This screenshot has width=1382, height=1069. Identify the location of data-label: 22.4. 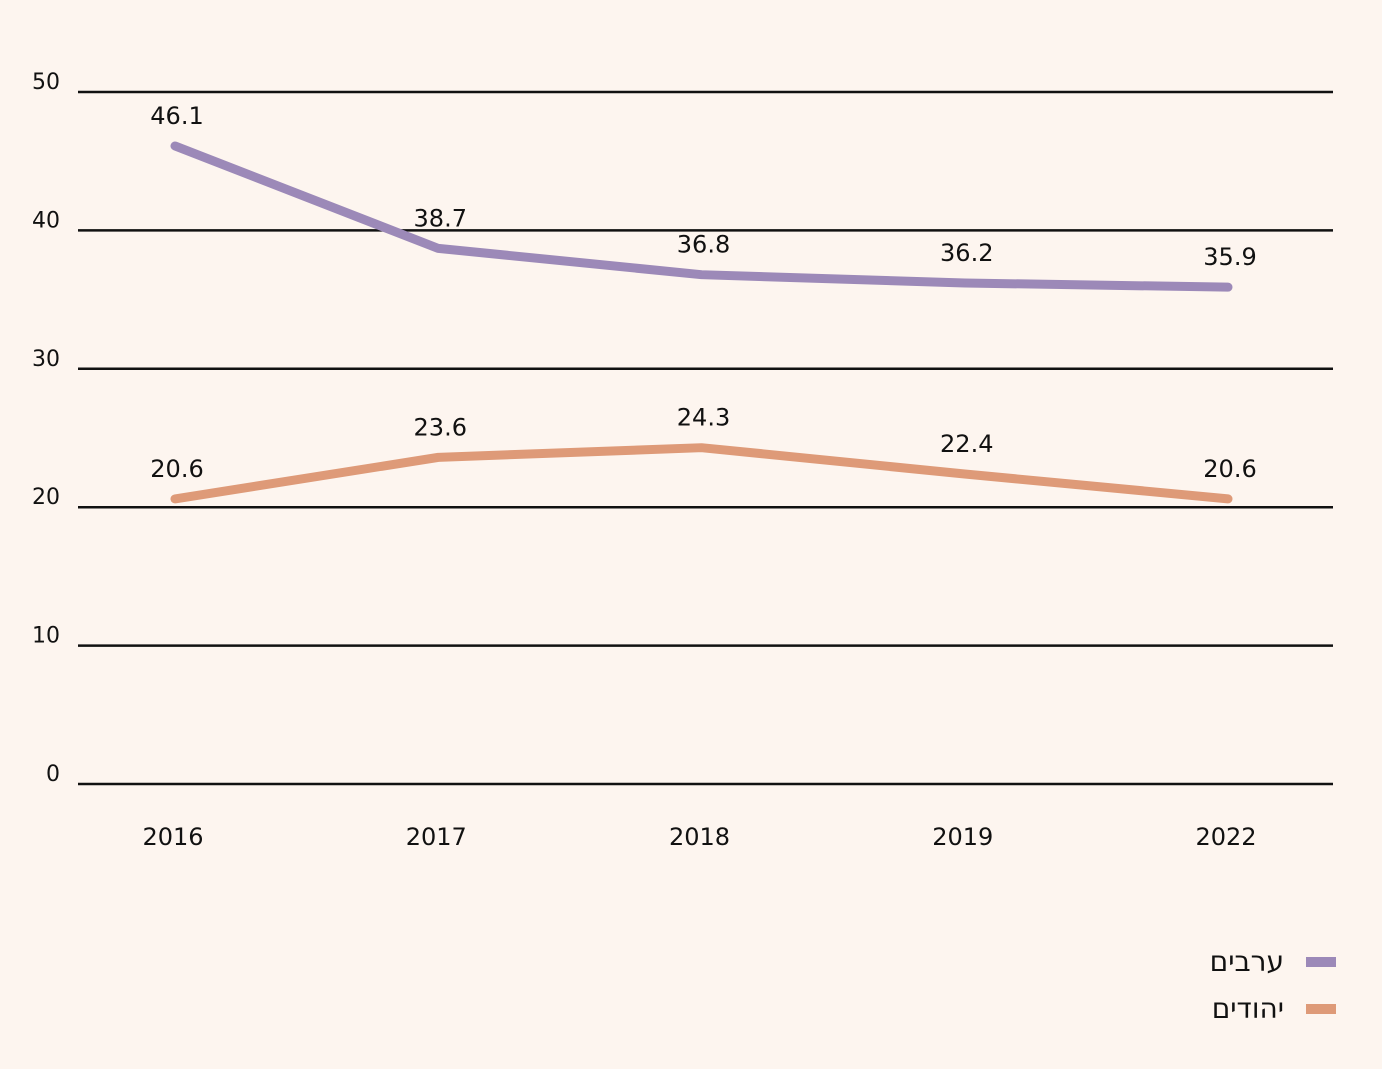
(966, 444).